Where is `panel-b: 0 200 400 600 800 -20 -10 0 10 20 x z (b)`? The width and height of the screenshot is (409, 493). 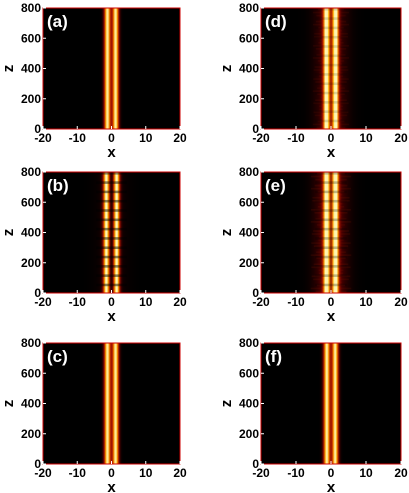 panel-b: 0 200 400 600 800 -20 -10 0 10 20 x z (b) is located at coordinates (93, 245).